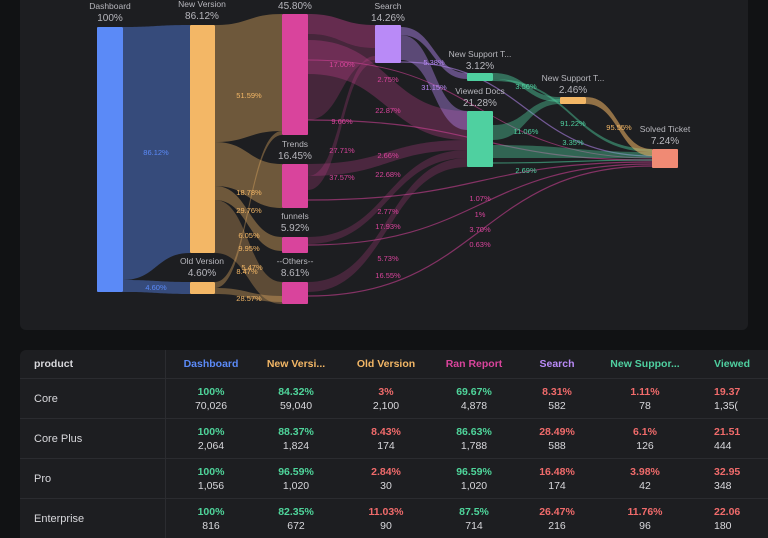  What do you see at coordinates (202, 288) in the screenshot?
I see `node-old-version` at bounding box center [202, 288].